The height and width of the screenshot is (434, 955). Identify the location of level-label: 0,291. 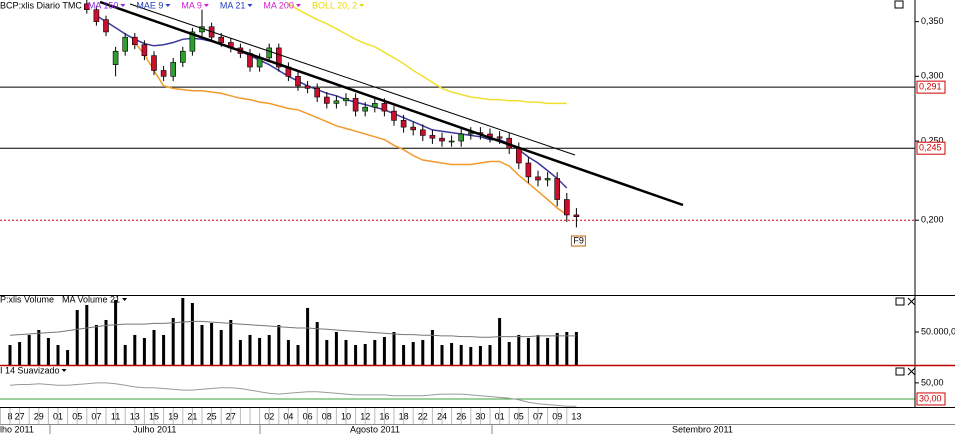
(930, 87).